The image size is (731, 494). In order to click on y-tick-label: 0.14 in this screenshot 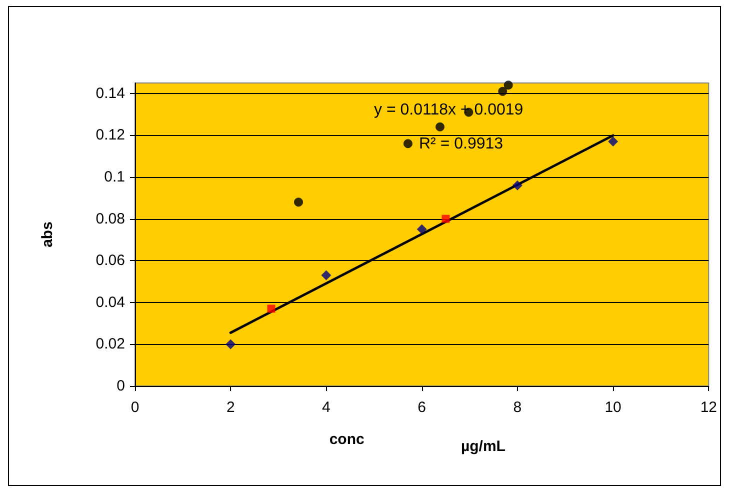, I will do `click(110, 93)`.